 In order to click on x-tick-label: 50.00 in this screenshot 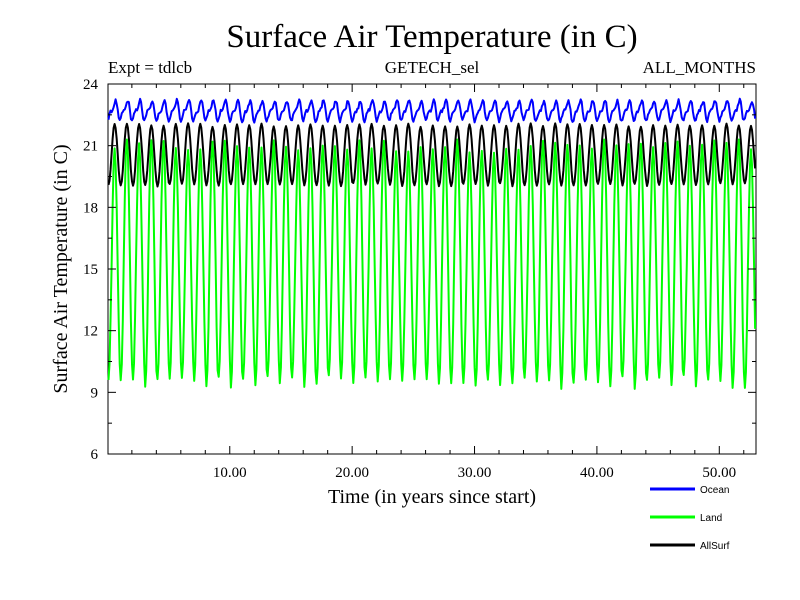, I will do `click(719, 473)`.